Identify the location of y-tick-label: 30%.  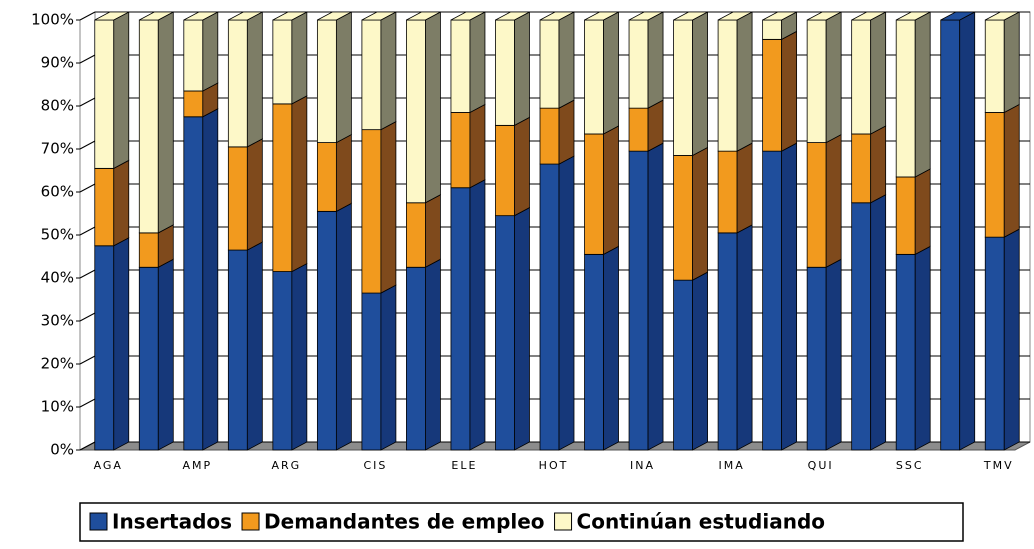
(57, 321).